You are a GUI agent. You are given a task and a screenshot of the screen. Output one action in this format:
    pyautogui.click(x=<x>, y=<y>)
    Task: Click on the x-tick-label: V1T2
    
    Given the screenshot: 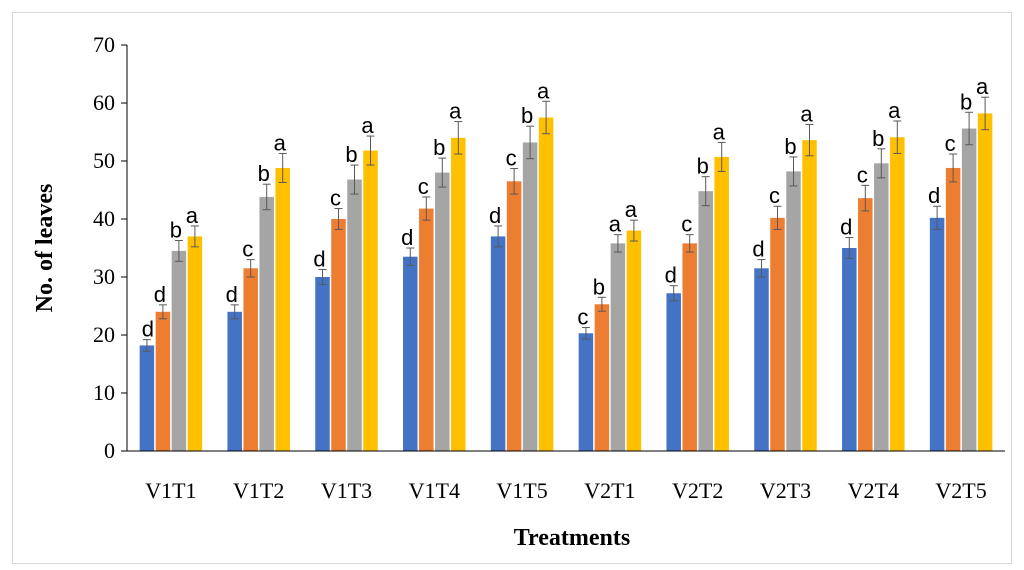 What is the action you would take?
    pyautogui.click(x=258, y=490)
    